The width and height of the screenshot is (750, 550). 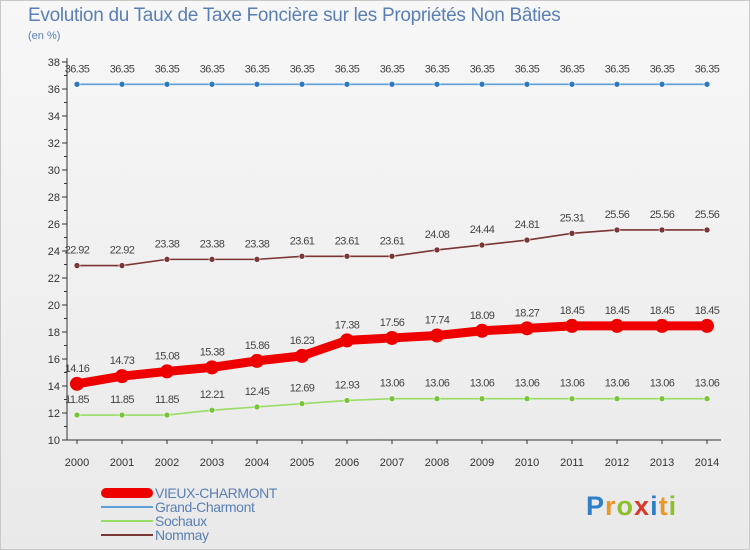 I want to click on legend-item: Grand-Charmont, so click(x=189, y=507).